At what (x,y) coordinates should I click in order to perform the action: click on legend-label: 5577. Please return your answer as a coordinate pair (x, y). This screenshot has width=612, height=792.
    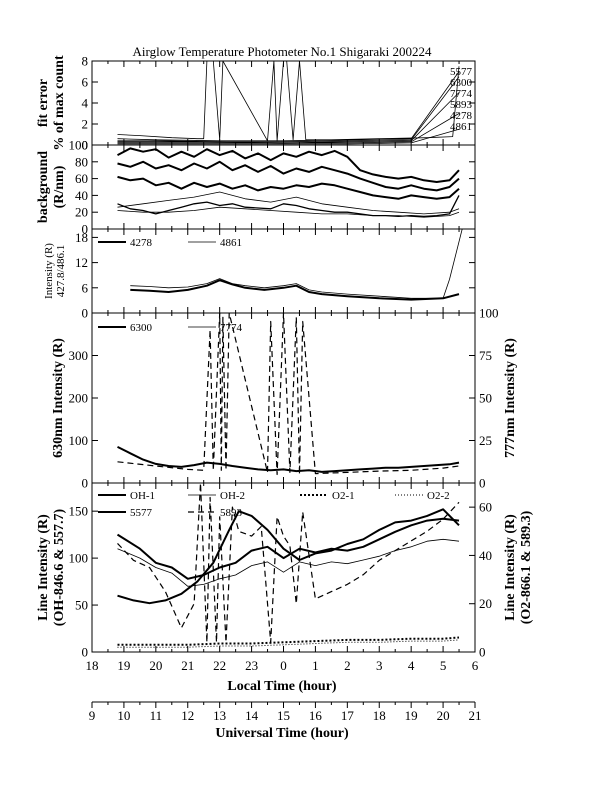
    Looking at the image, I should click on (141, 513).